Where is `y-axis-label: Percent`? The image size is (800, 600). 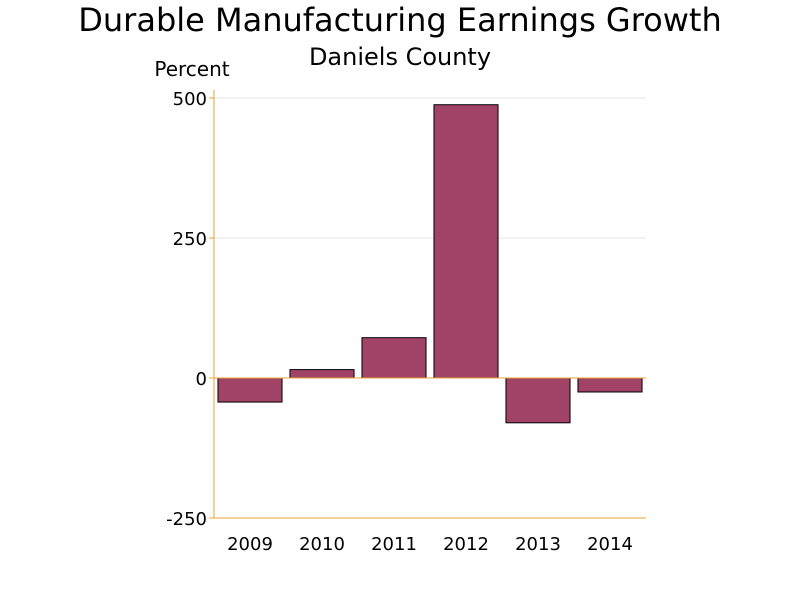
y-axis-label: Percent is located at coordinates (191, 69).